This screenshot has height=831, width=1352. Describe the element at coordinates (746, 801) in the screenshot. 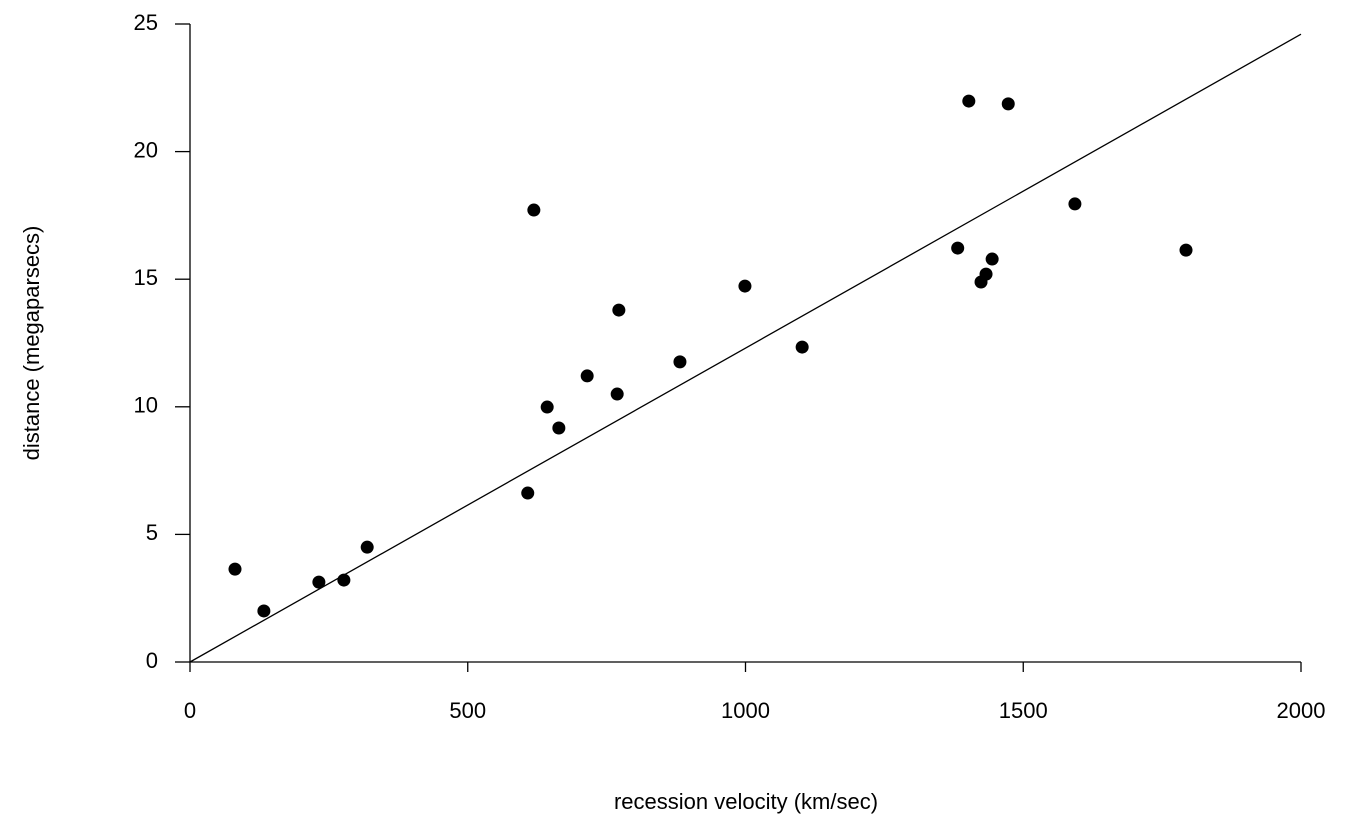

I see `x-axis-title: recession velocity (km/sec)` at that location.